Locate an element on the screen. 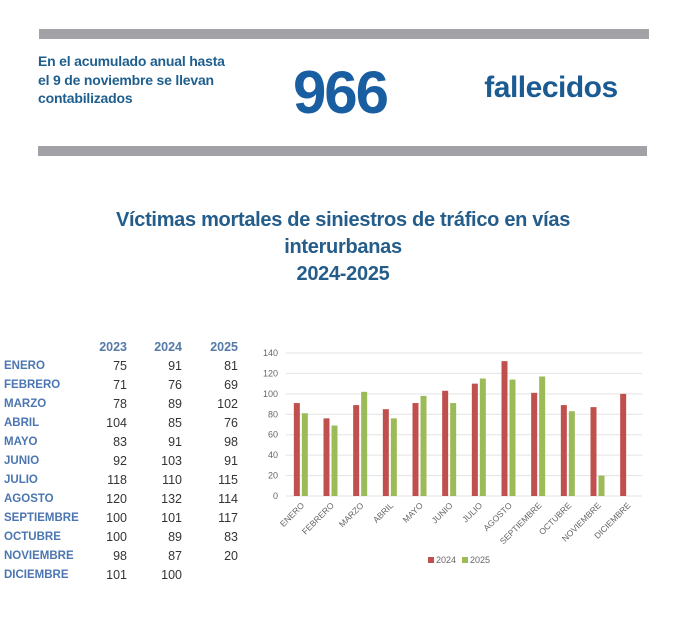 The width and height of the screenshot is (690, 643). x-tick-label: ABRIL is located at coordinates (383, 512).